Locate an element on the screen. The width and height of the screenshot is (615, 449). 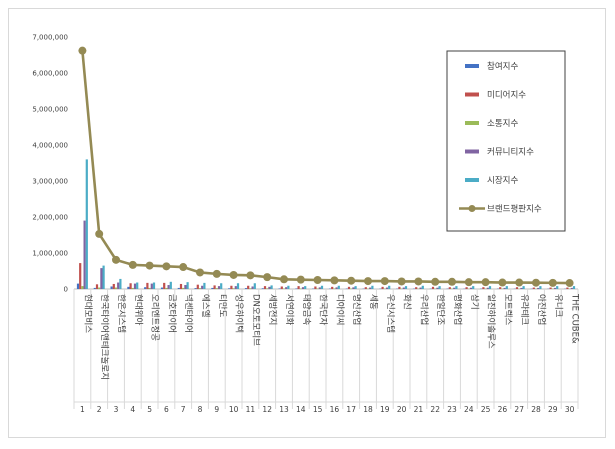
index-label: 4 is located at coordinates (132, 409).